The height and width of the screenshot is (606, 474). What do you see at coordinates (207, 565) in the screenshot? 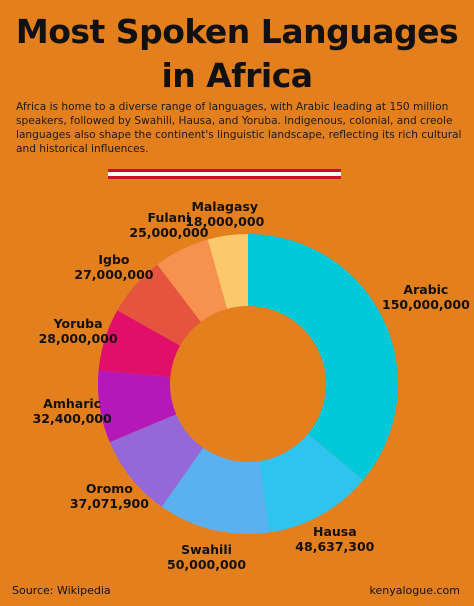
I see `label-value: 50,000,000` at bounding box center [207, 565].